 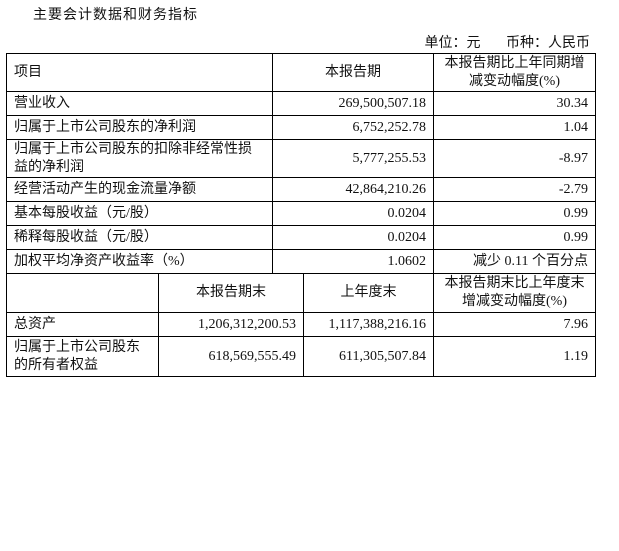 I want to click on balance-header-row: 本报告期末 上年度末 本报告期末比上年度末增减变动幅度(%), so click(x=301, y=293).